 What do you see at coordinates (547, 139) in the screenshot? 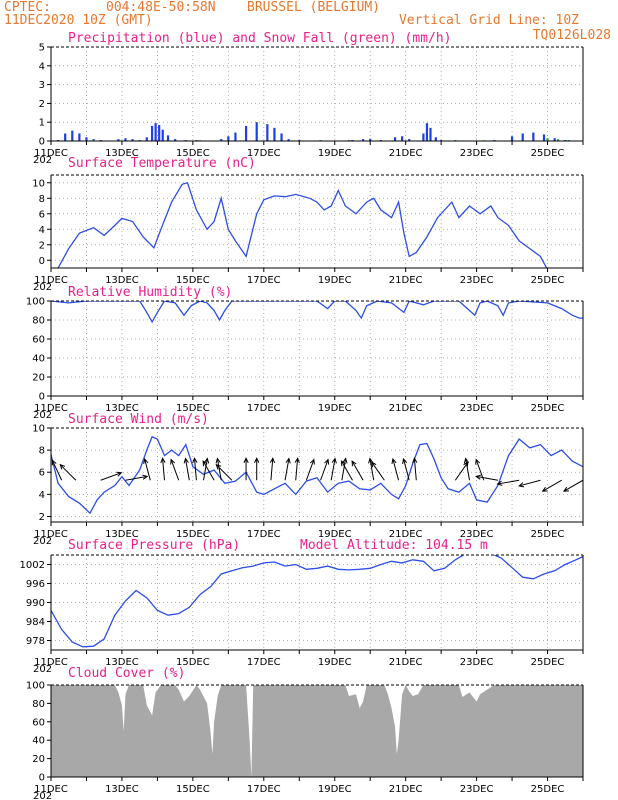
I see `snow-bar` at bounding box center [547, 139].